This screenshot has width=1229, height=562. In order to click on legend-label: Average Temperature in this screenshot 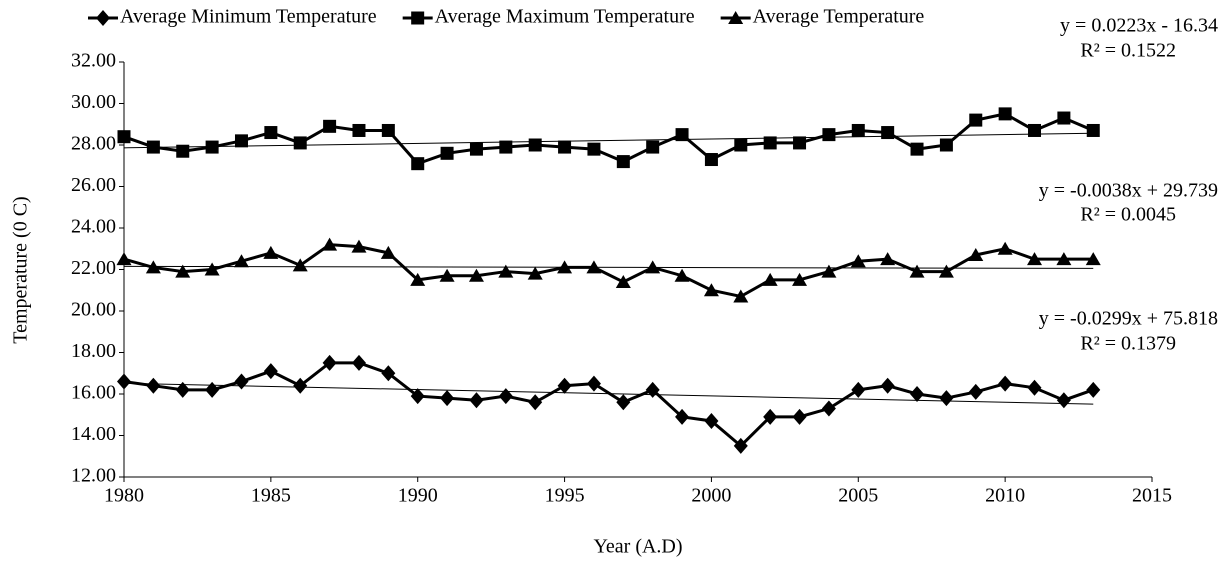, I will do `click(839, 17)`.